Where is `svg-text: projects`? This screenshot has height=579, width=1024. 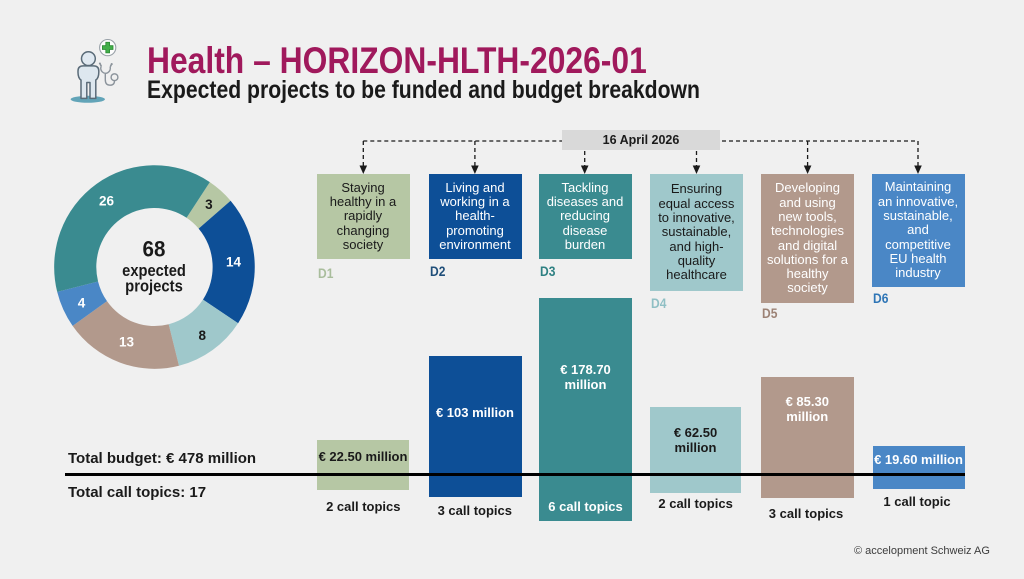 svg-text: projects is located at coordinates (154, 286).